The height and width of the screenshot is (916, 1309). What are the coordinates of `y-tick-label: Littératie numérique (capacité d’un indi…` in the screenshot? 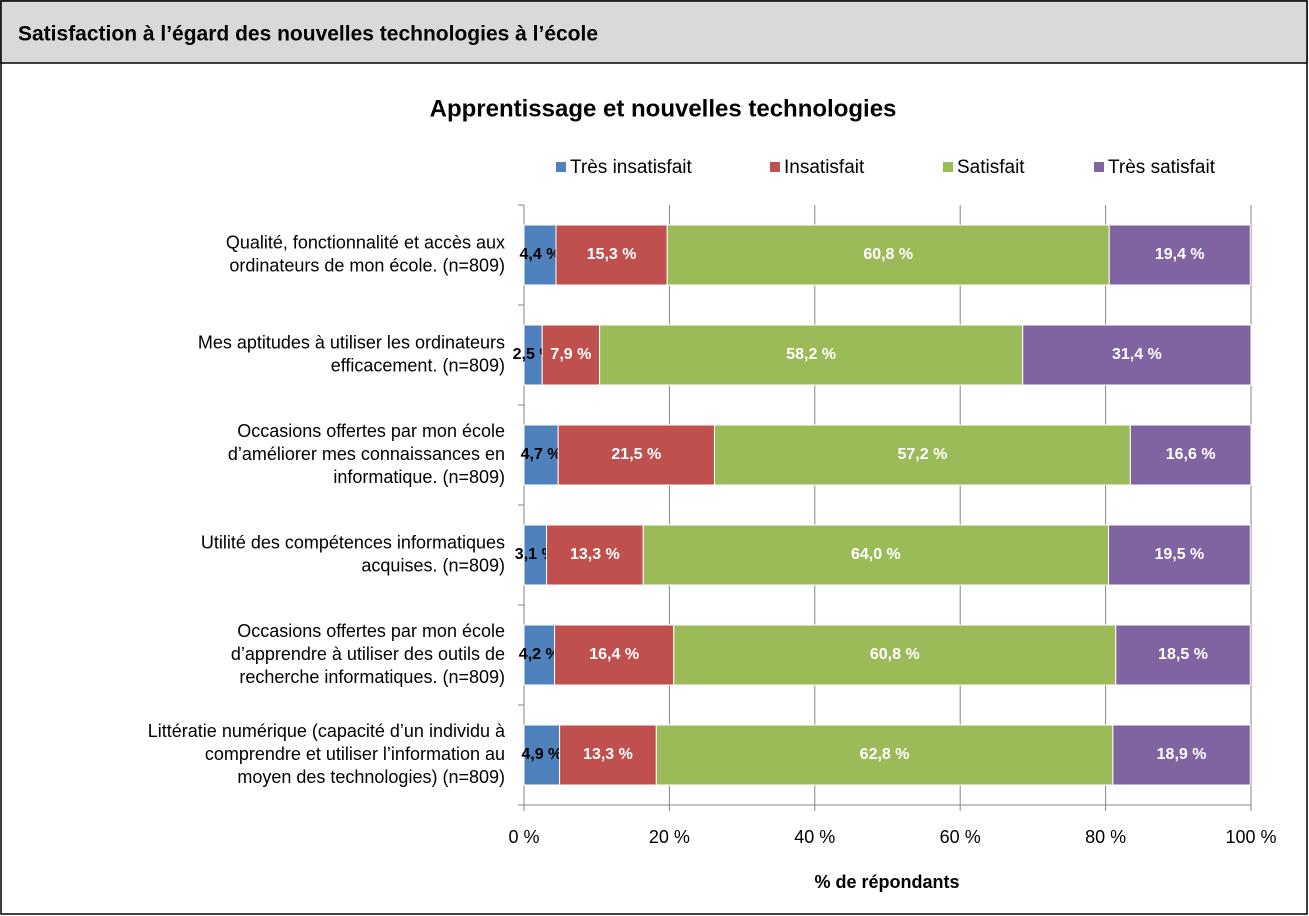 It's located at (327, 754).